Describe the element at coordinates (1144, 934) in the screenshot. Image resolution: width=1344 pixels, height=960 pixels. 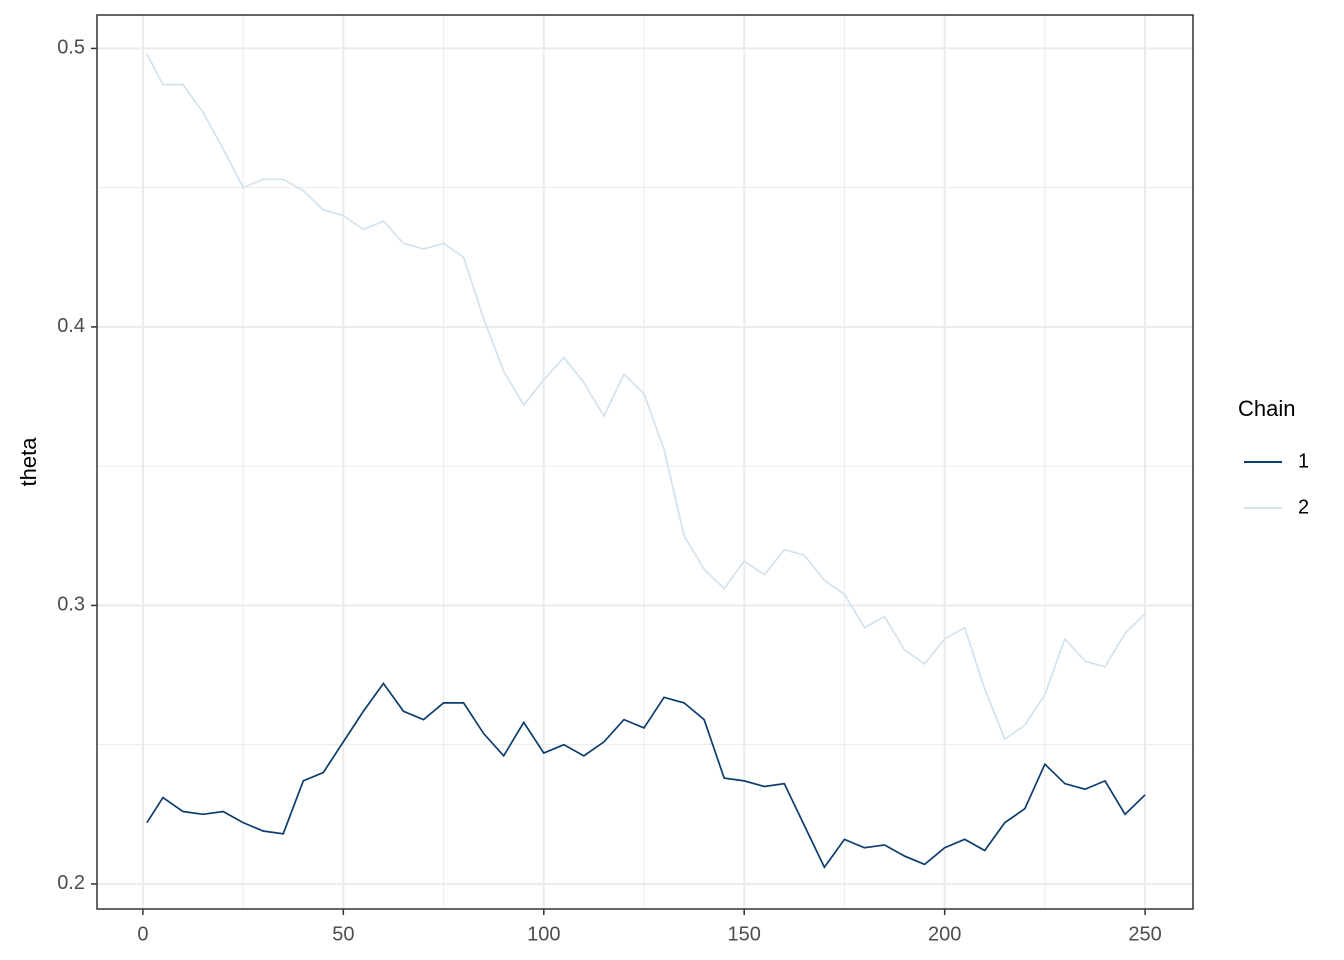
I see `x-tick-label: 250` at that location.